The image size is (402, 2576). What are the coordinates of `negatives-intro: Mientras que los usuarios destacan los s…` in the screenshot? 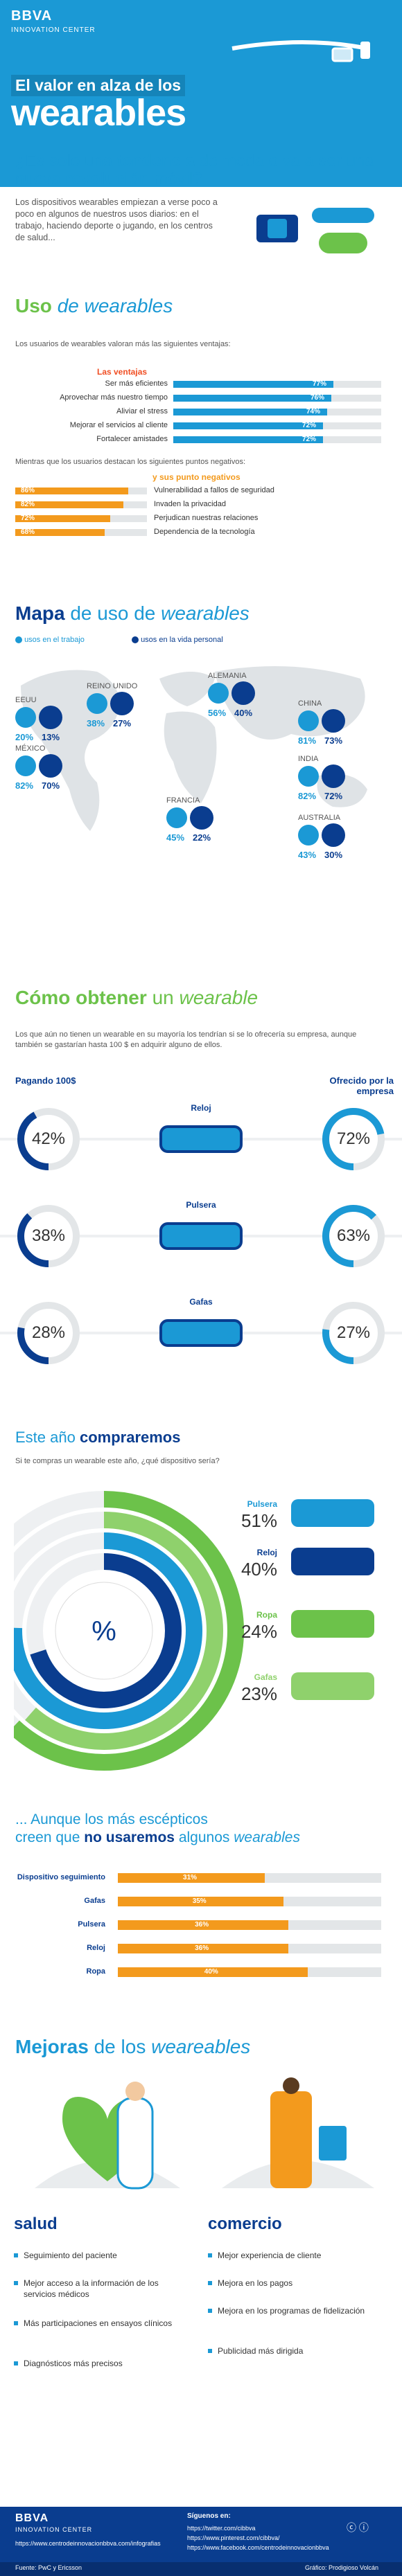 It's located at (131, 462).